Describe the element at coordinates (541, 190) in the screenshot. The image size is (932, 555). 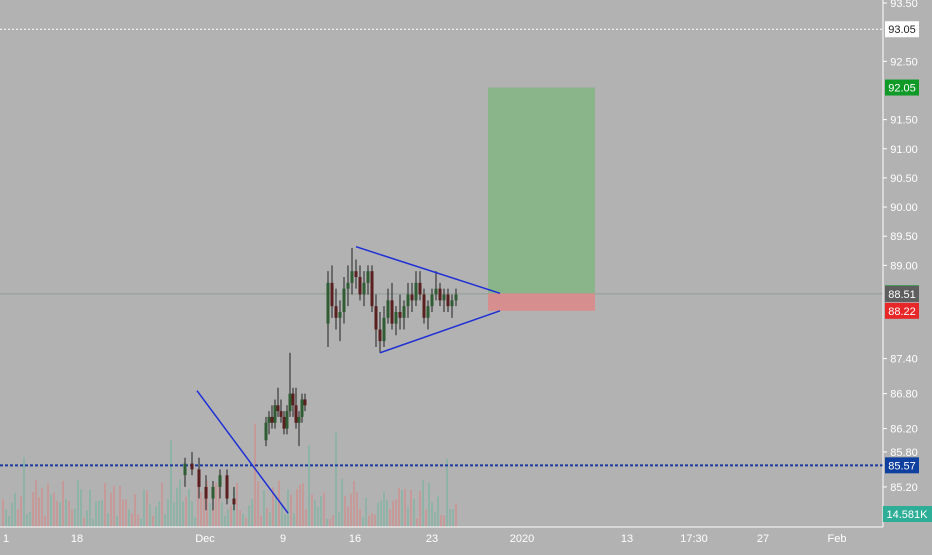
I see `profit-zone` at that location.